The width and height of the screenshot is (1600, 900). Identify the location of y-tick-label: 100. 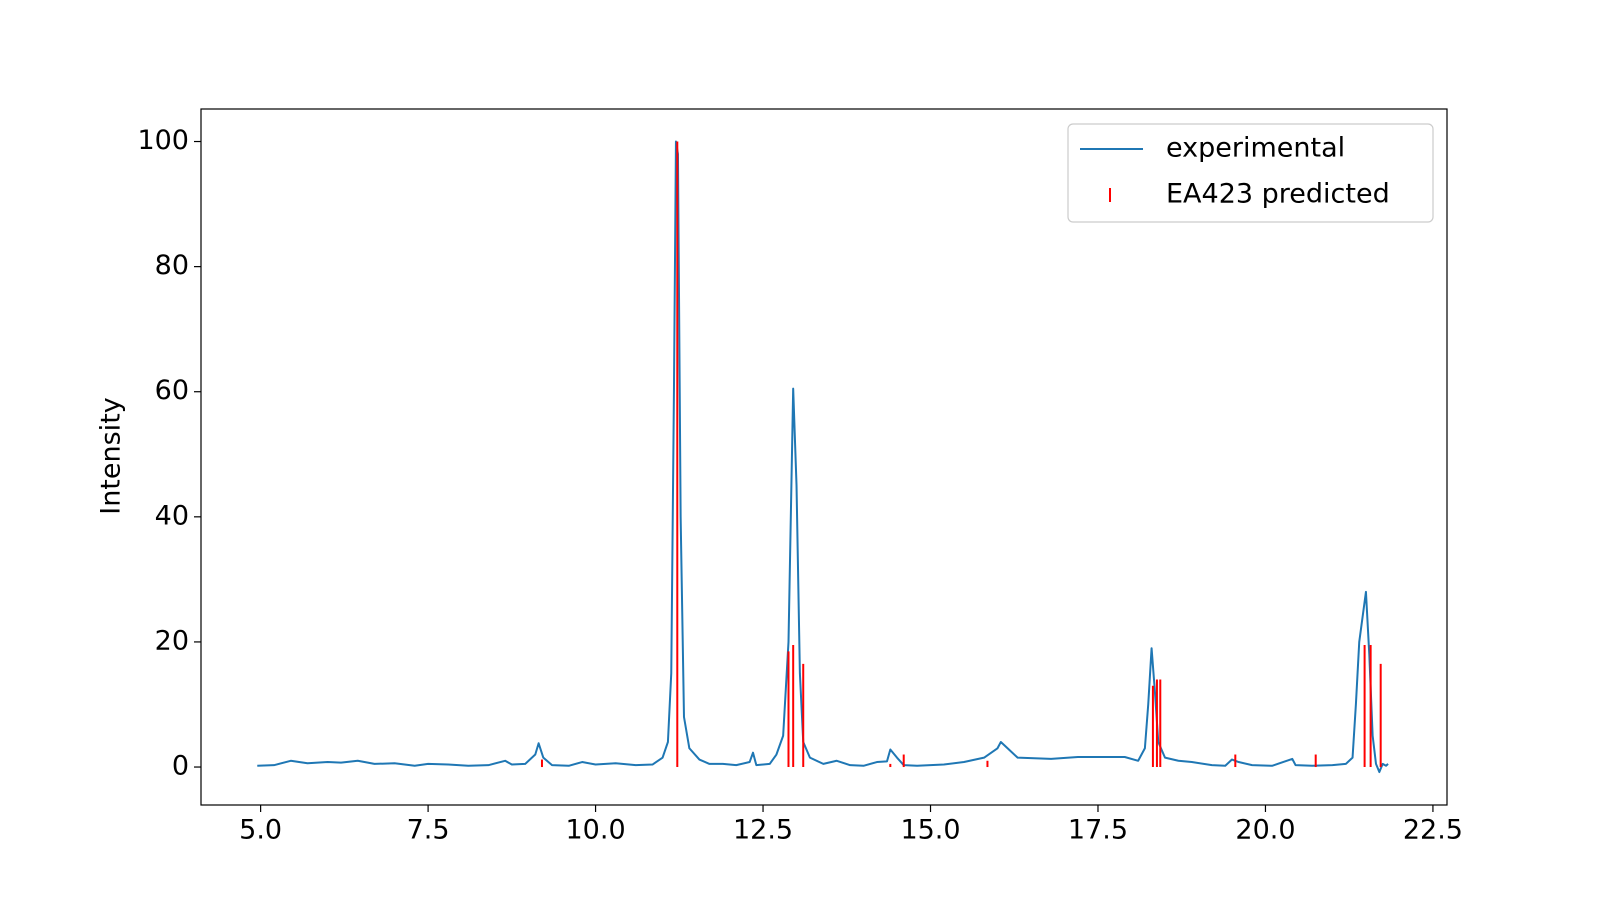
(163, 140).